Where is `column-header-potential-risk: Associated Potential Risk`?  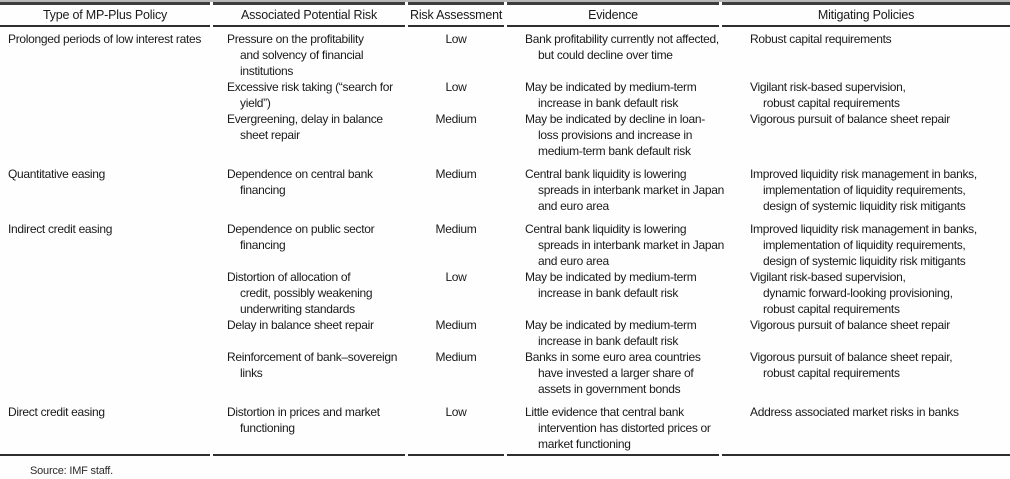
column-header-potential-risk: Associated Potential Risk is located at coordinates (309, 14).